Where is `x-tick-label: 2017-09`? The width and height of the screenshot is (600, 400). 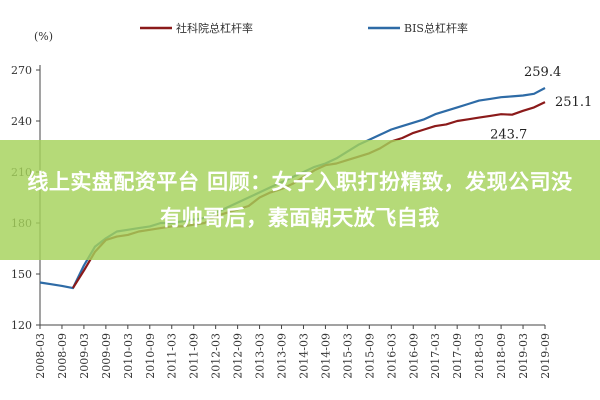
x-tick-label: 2017-09 is located at coordinates (457, 356).